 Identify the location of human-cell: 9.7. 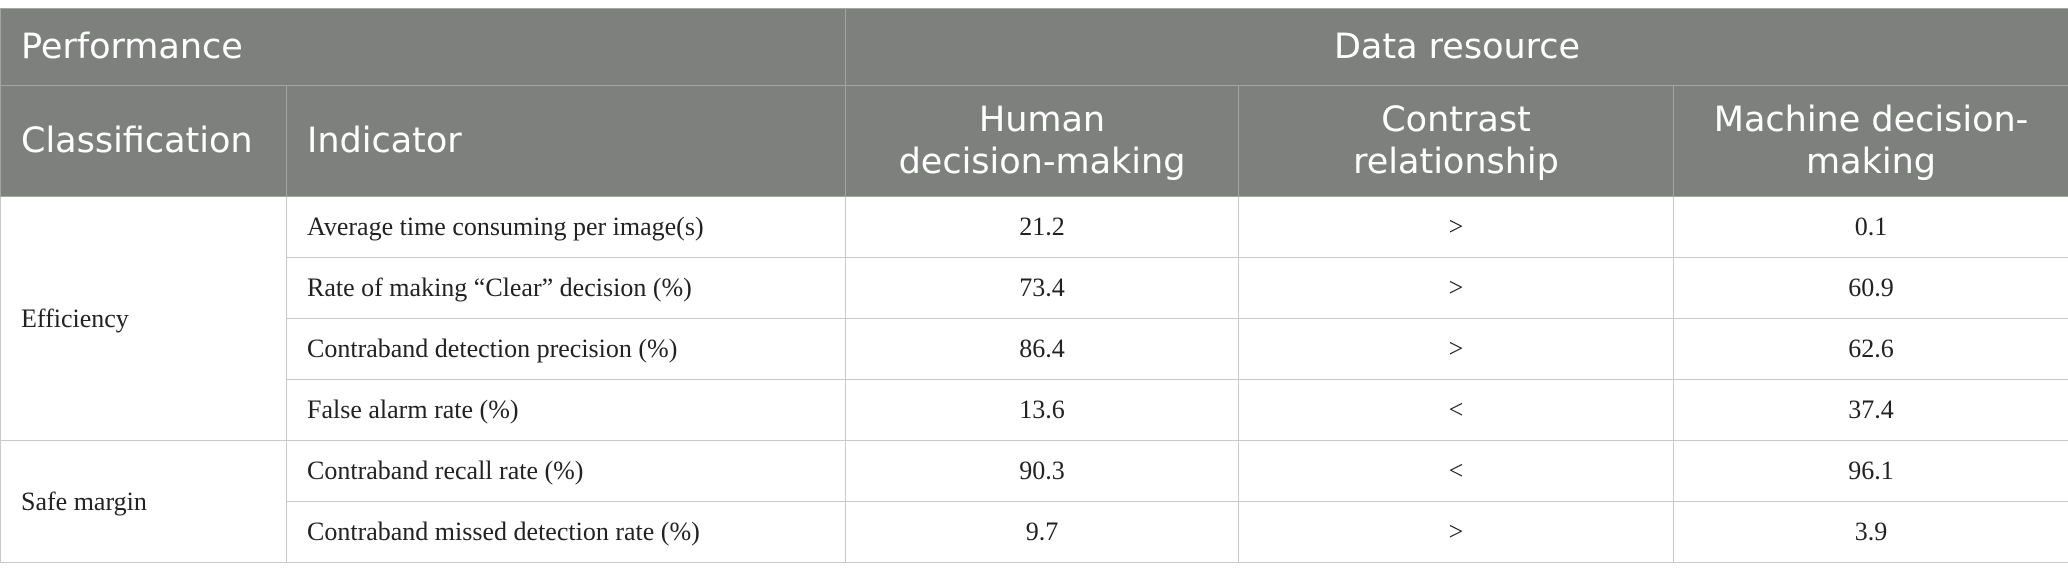
(1042, 532).